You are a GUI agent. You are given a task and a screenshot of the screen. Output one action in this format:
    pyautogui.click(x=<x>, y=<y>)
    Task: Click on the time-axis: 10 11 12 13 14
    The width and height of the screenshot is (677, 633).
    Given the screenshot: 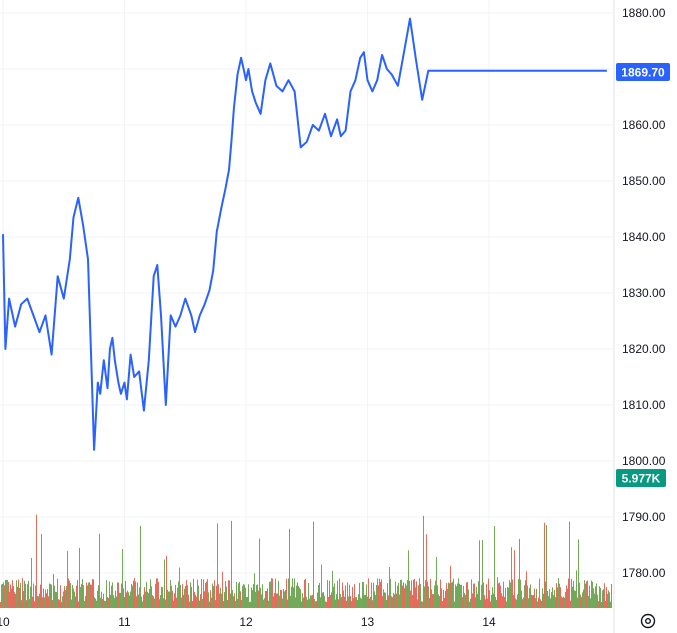 What is the action you would take?
    pyautogui.click(x=248, y=622)
    